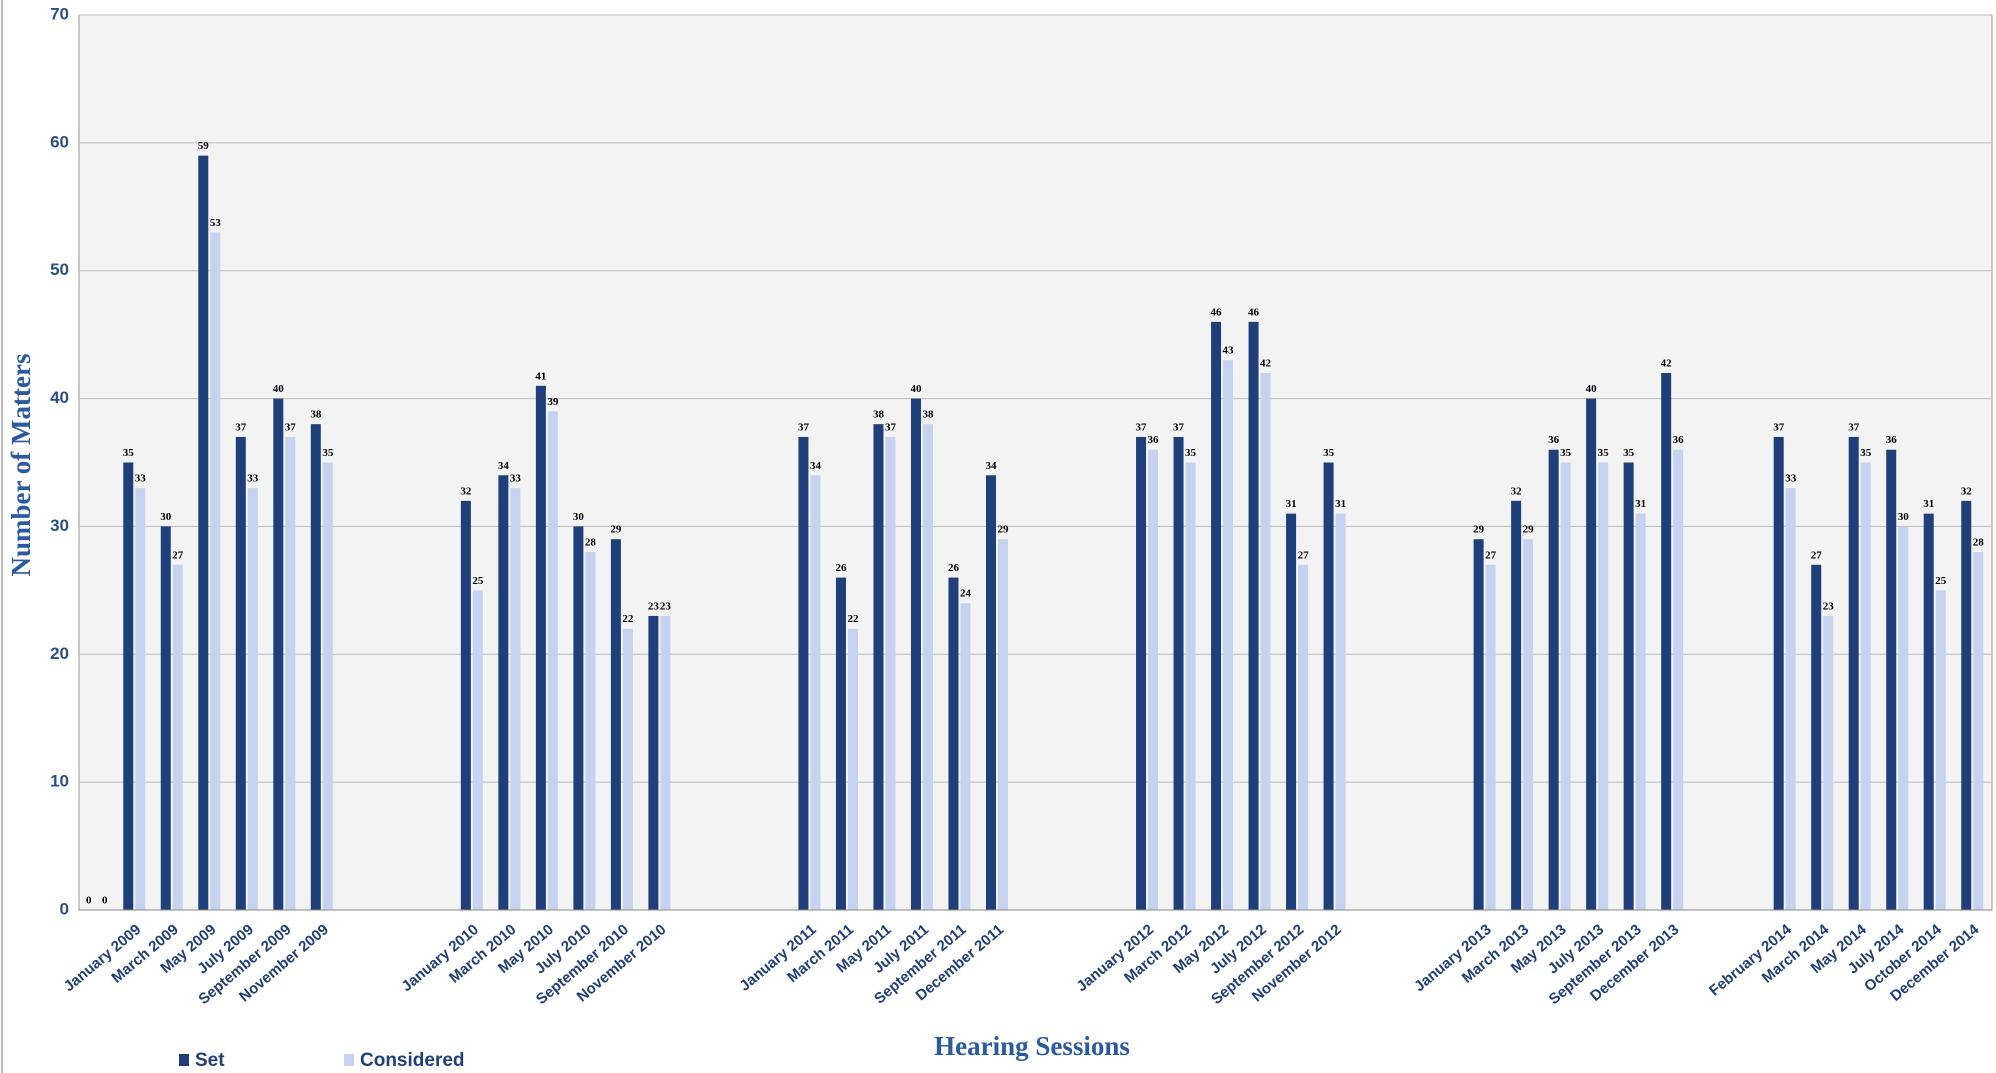 The height and width of the screenshot is (1073, 1996). I want to click on value-label: 59, so click(204, 146).